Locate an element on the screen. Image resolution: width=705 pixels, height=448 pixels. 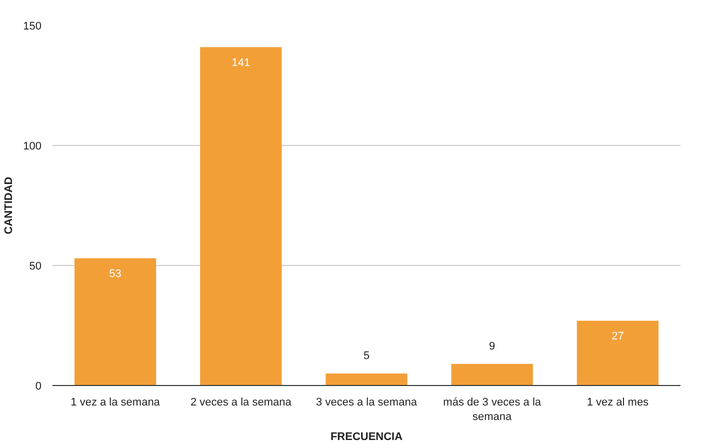
y-tick-label: 50 is located at coordinates (35, 266).